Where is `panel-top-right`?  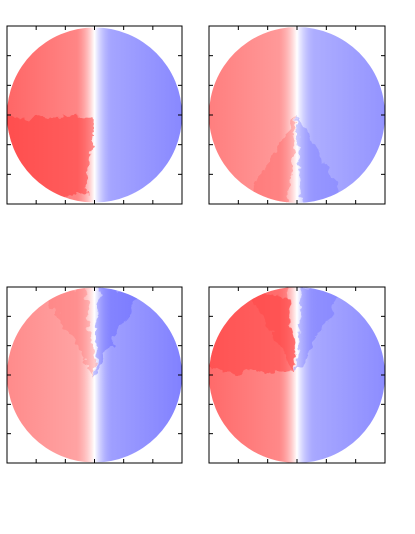
panel-top-right is located at coordinates (297, 115).